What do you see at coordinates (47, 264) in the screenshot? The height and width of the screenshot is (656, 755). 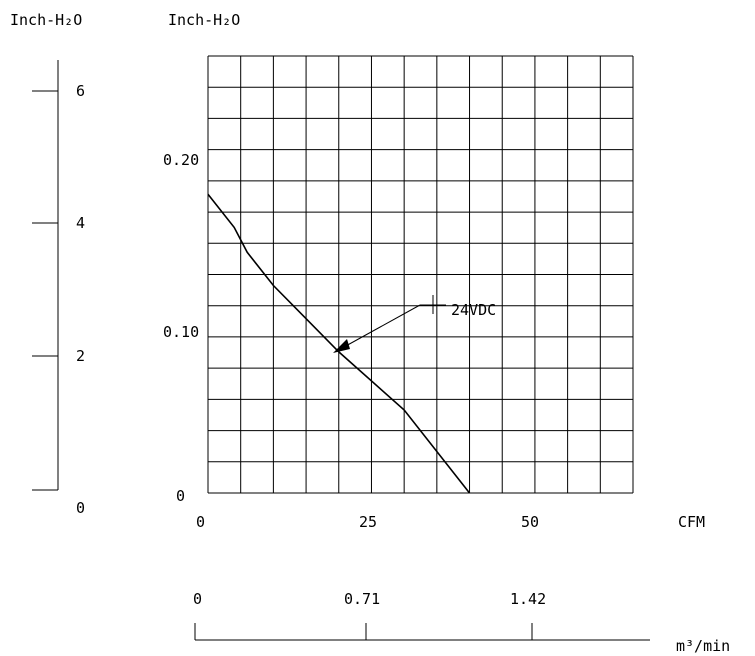 I see `secondary-y-axis: 0 2 4 6 Inch-H₂O` at bounding box center [47, 264].